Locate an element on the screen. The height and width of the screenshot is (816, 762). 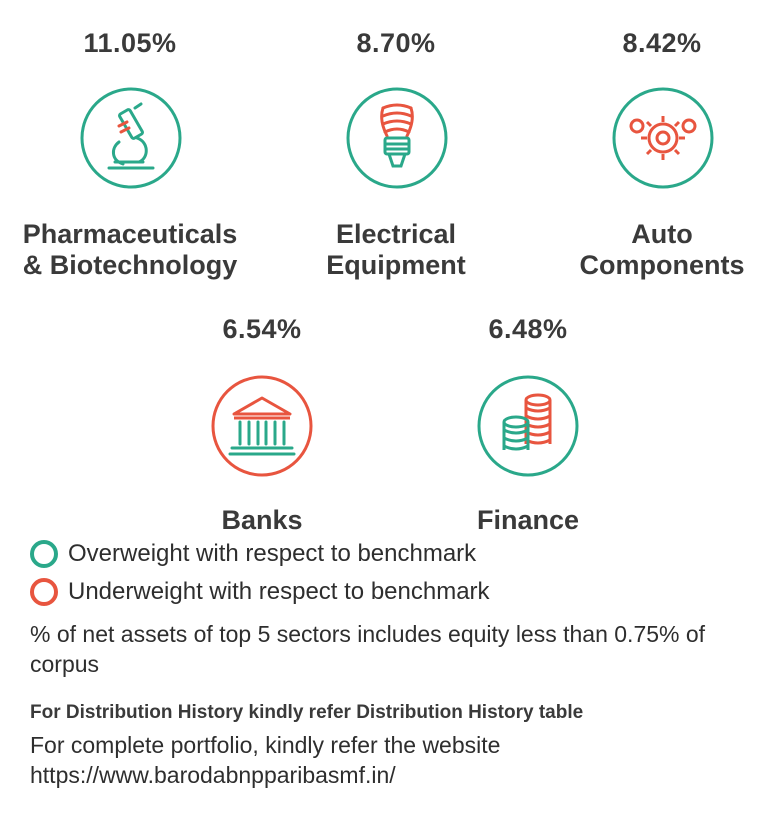
legend-overweight: Overweight with respect to benchmark is located at coordinates (253, 554).